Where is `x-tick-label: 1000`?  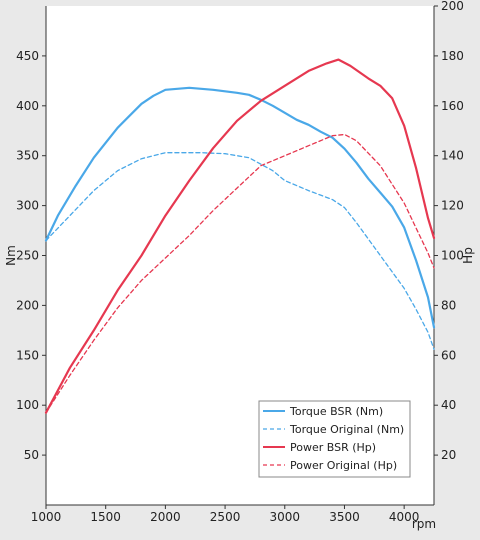 x-tick-label: 1000 is located at coordinates (46, 517).